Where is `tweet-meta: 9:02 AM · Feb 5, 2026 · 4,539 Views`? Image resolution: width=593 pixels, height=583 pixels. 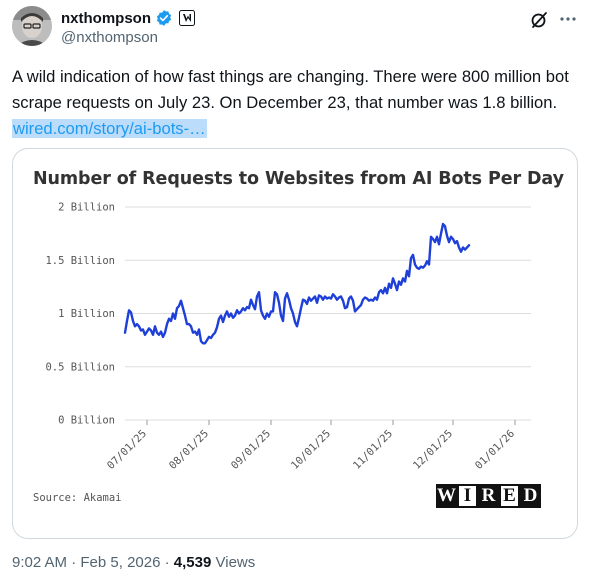 tweet-meta: 9:02 AM · Feb 5, 2026 · 4,539 Views is located at coordinates (133, 562).